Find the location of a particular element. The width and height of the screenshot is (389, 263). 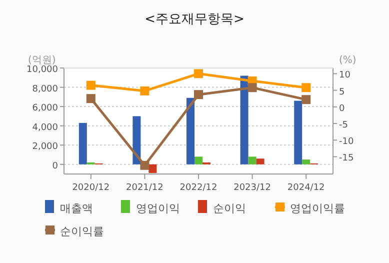

x-tick-label: 2020/12 is located at coordinates (91, 188).